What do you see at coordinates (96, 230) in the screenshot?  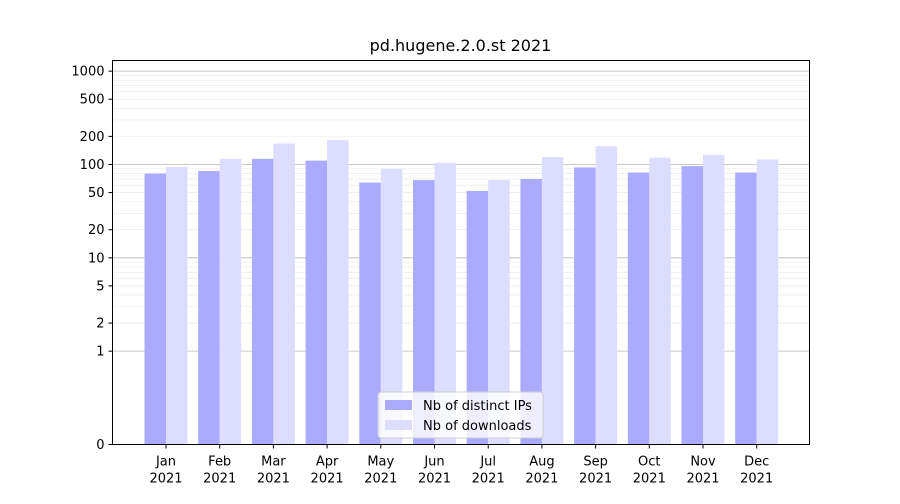 I see `y-tick-label: 20` at bounding box center [96, 230].